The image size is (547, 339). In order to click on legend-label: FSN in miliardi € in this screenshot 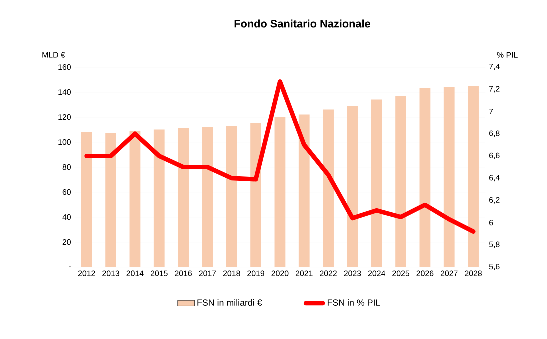, I will do `click(230, 303)`.